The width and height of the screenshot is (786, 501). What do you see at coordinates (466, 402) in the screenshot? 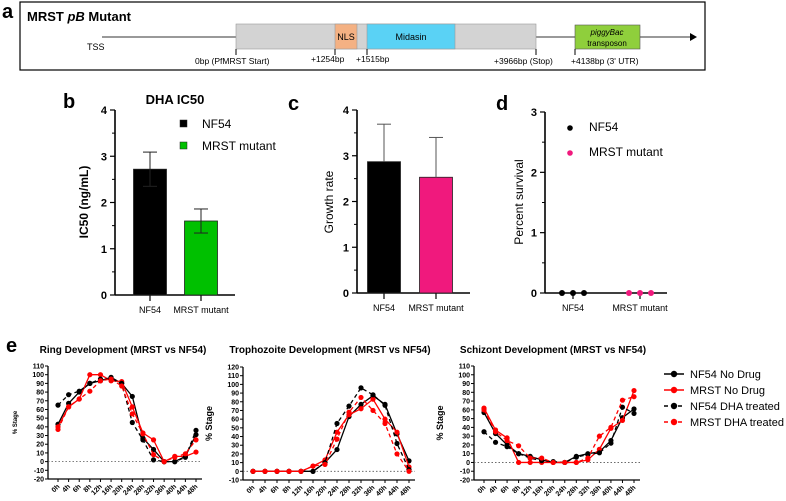
I see `y-tick-label: 70` at bounding box center [466, 402].